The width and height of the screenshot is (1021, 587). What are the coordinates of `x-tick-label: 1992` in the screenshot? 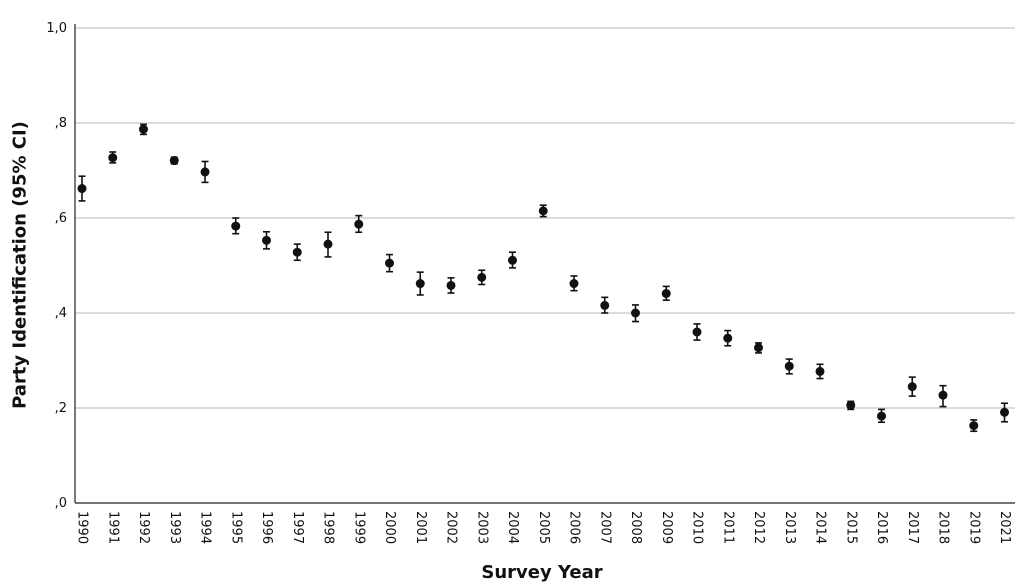 It's located at (143, 527).